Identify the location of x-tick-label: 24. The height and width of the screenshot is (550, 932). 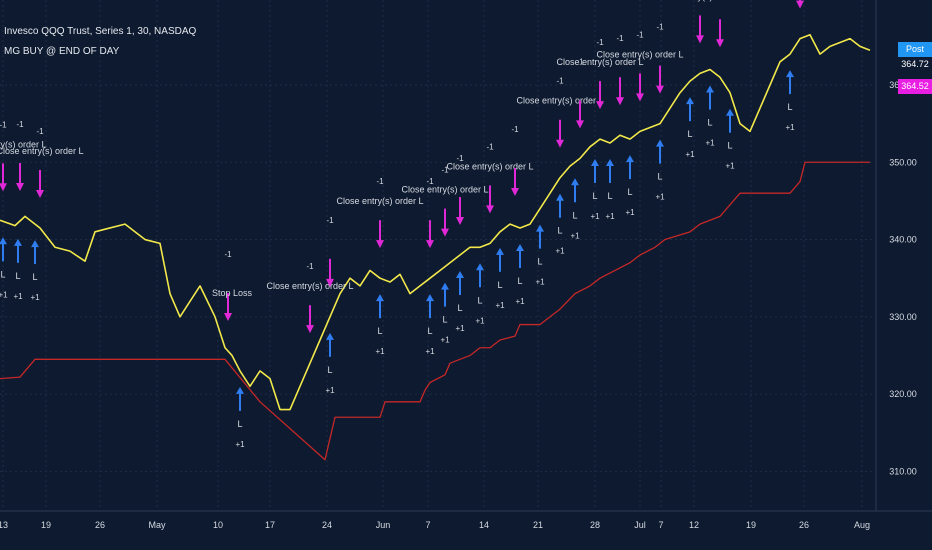
(327, 525).